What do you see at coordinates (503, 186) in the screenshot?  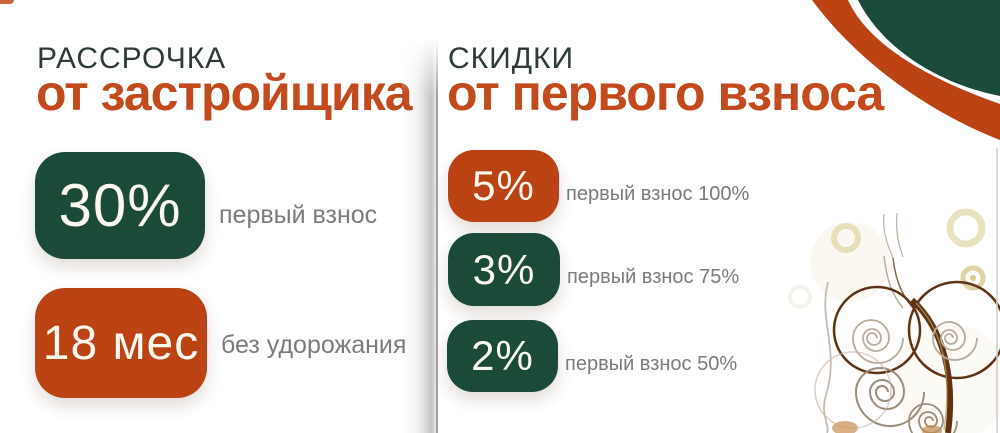 I see `badge-discount-5: 5%` at bounding box center [503, 186].